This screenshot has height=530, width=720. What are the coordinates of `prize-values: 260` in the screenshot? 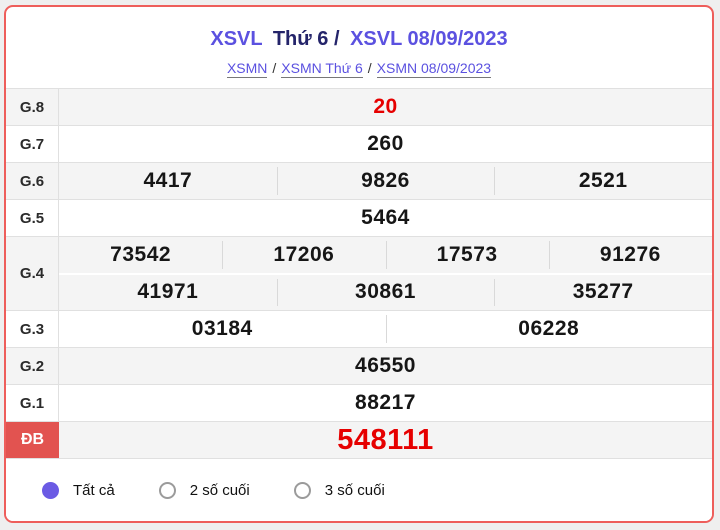 It's located at (385, 144).